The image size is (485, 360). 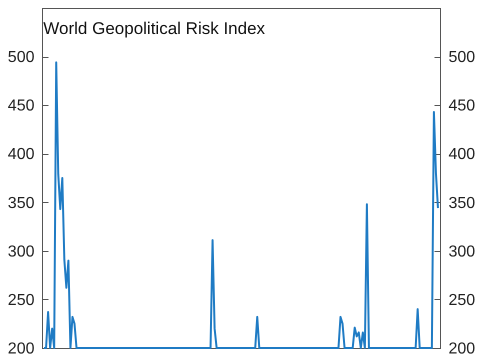 I want to click on y-tick-label: 350, so click(x=21, y=203).